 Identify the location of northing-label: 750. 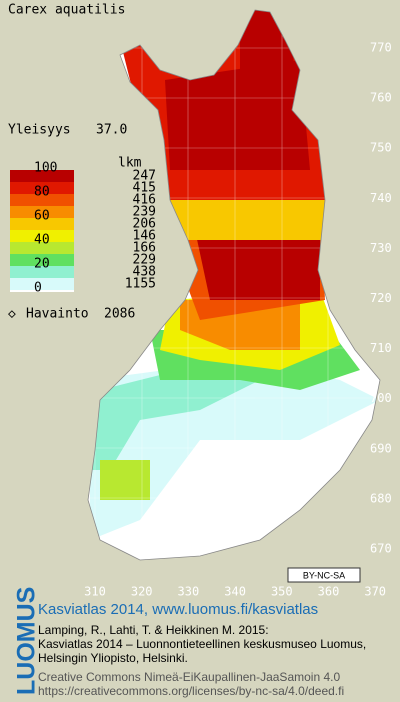
(381, 148).